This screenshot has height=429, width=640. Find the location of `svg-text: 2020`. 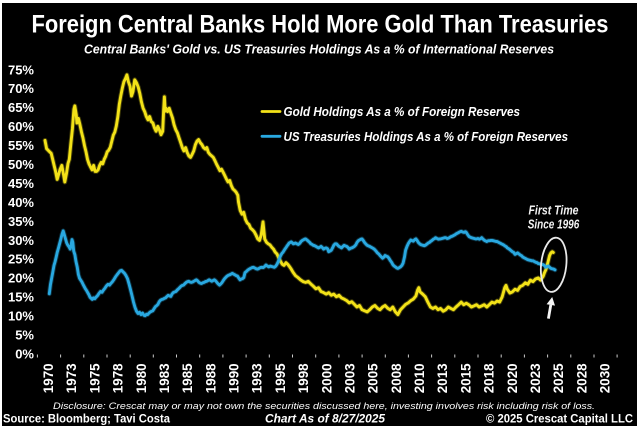

svg-text: 2020 is located at coordinates (512, 378).